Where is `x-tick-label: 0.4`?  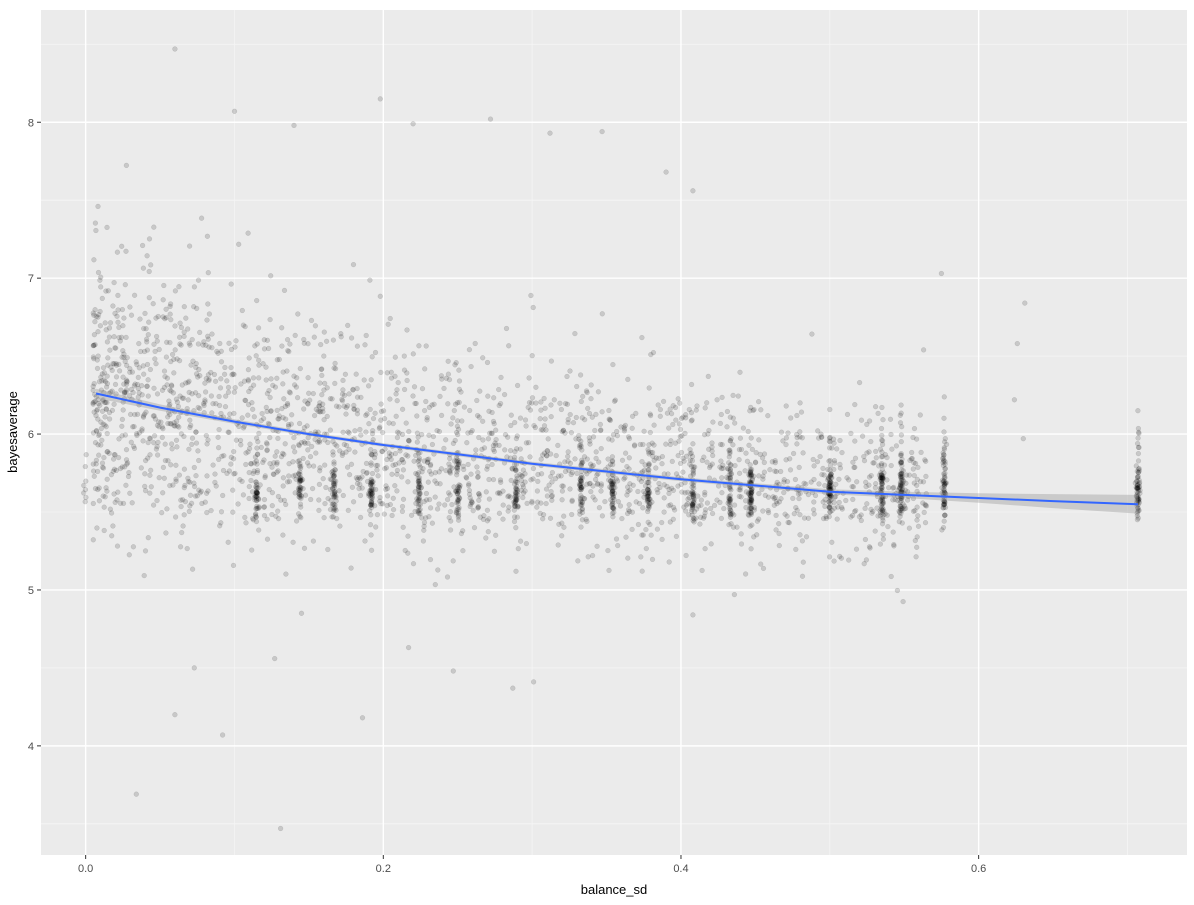
x-tick-label: 0.4 is located at coordinates (680, 869).